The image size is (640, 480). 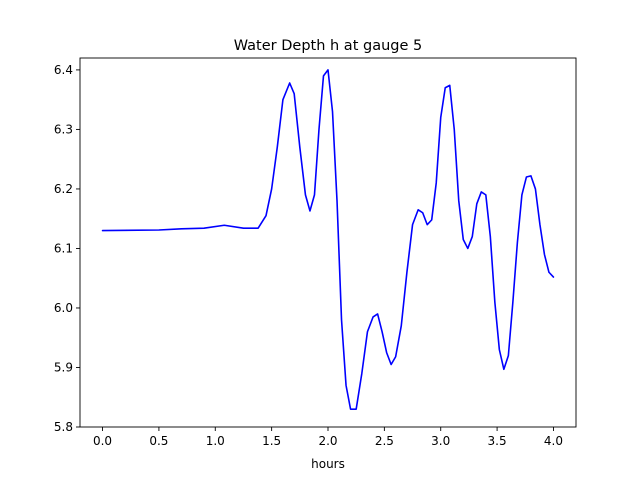 What do you see at coordinates (215, 441) in the screenshot?
I see `x-tick-label: 1.0` at bounding box center [215, 441].